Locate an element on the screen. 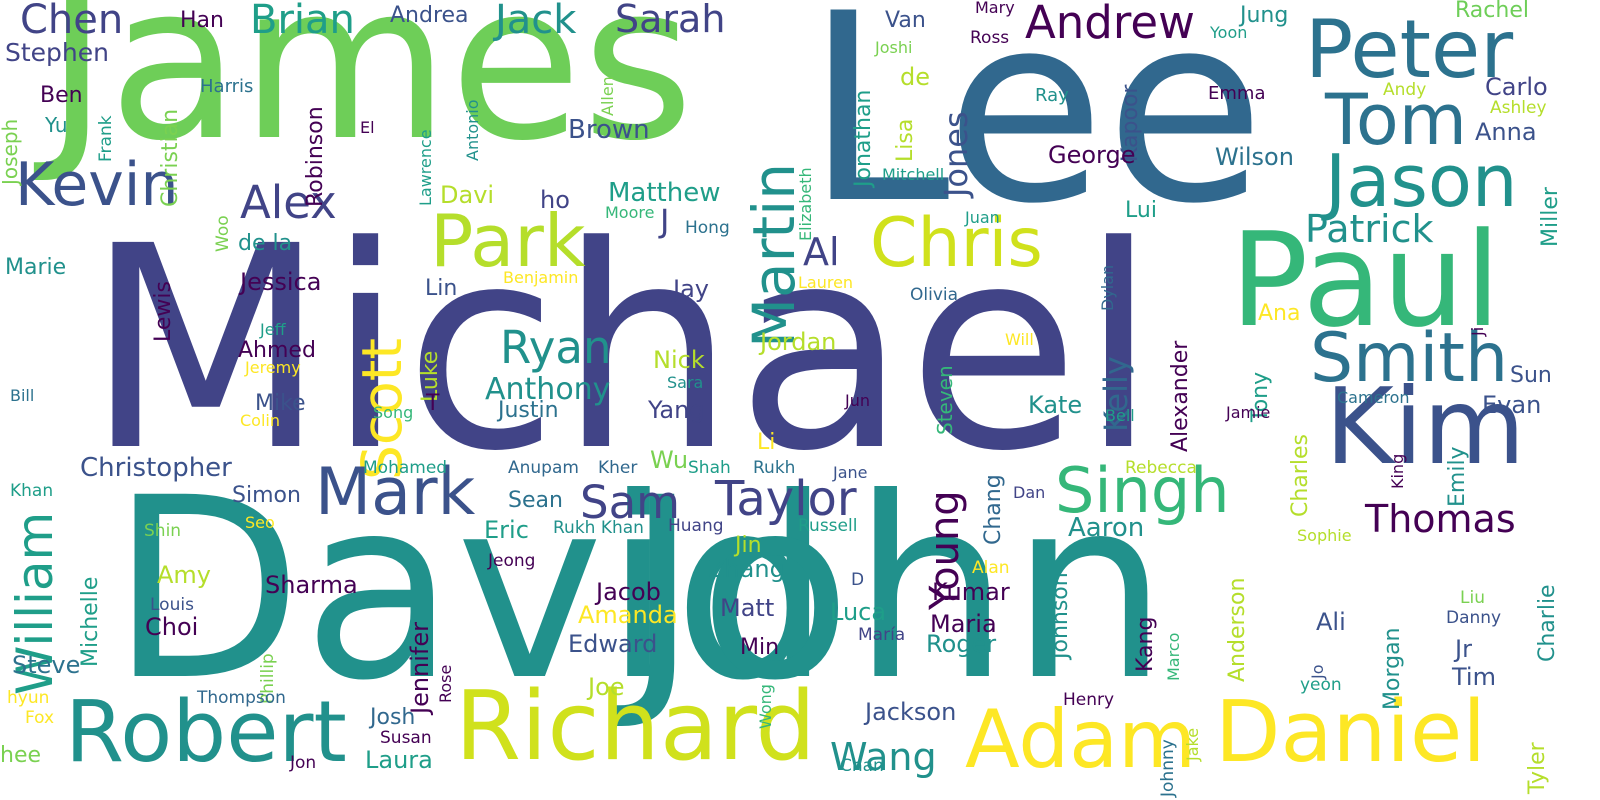 This screenshot has width=1600, height=800. word-mike-110: Mike is located at coordinates (280, 403).